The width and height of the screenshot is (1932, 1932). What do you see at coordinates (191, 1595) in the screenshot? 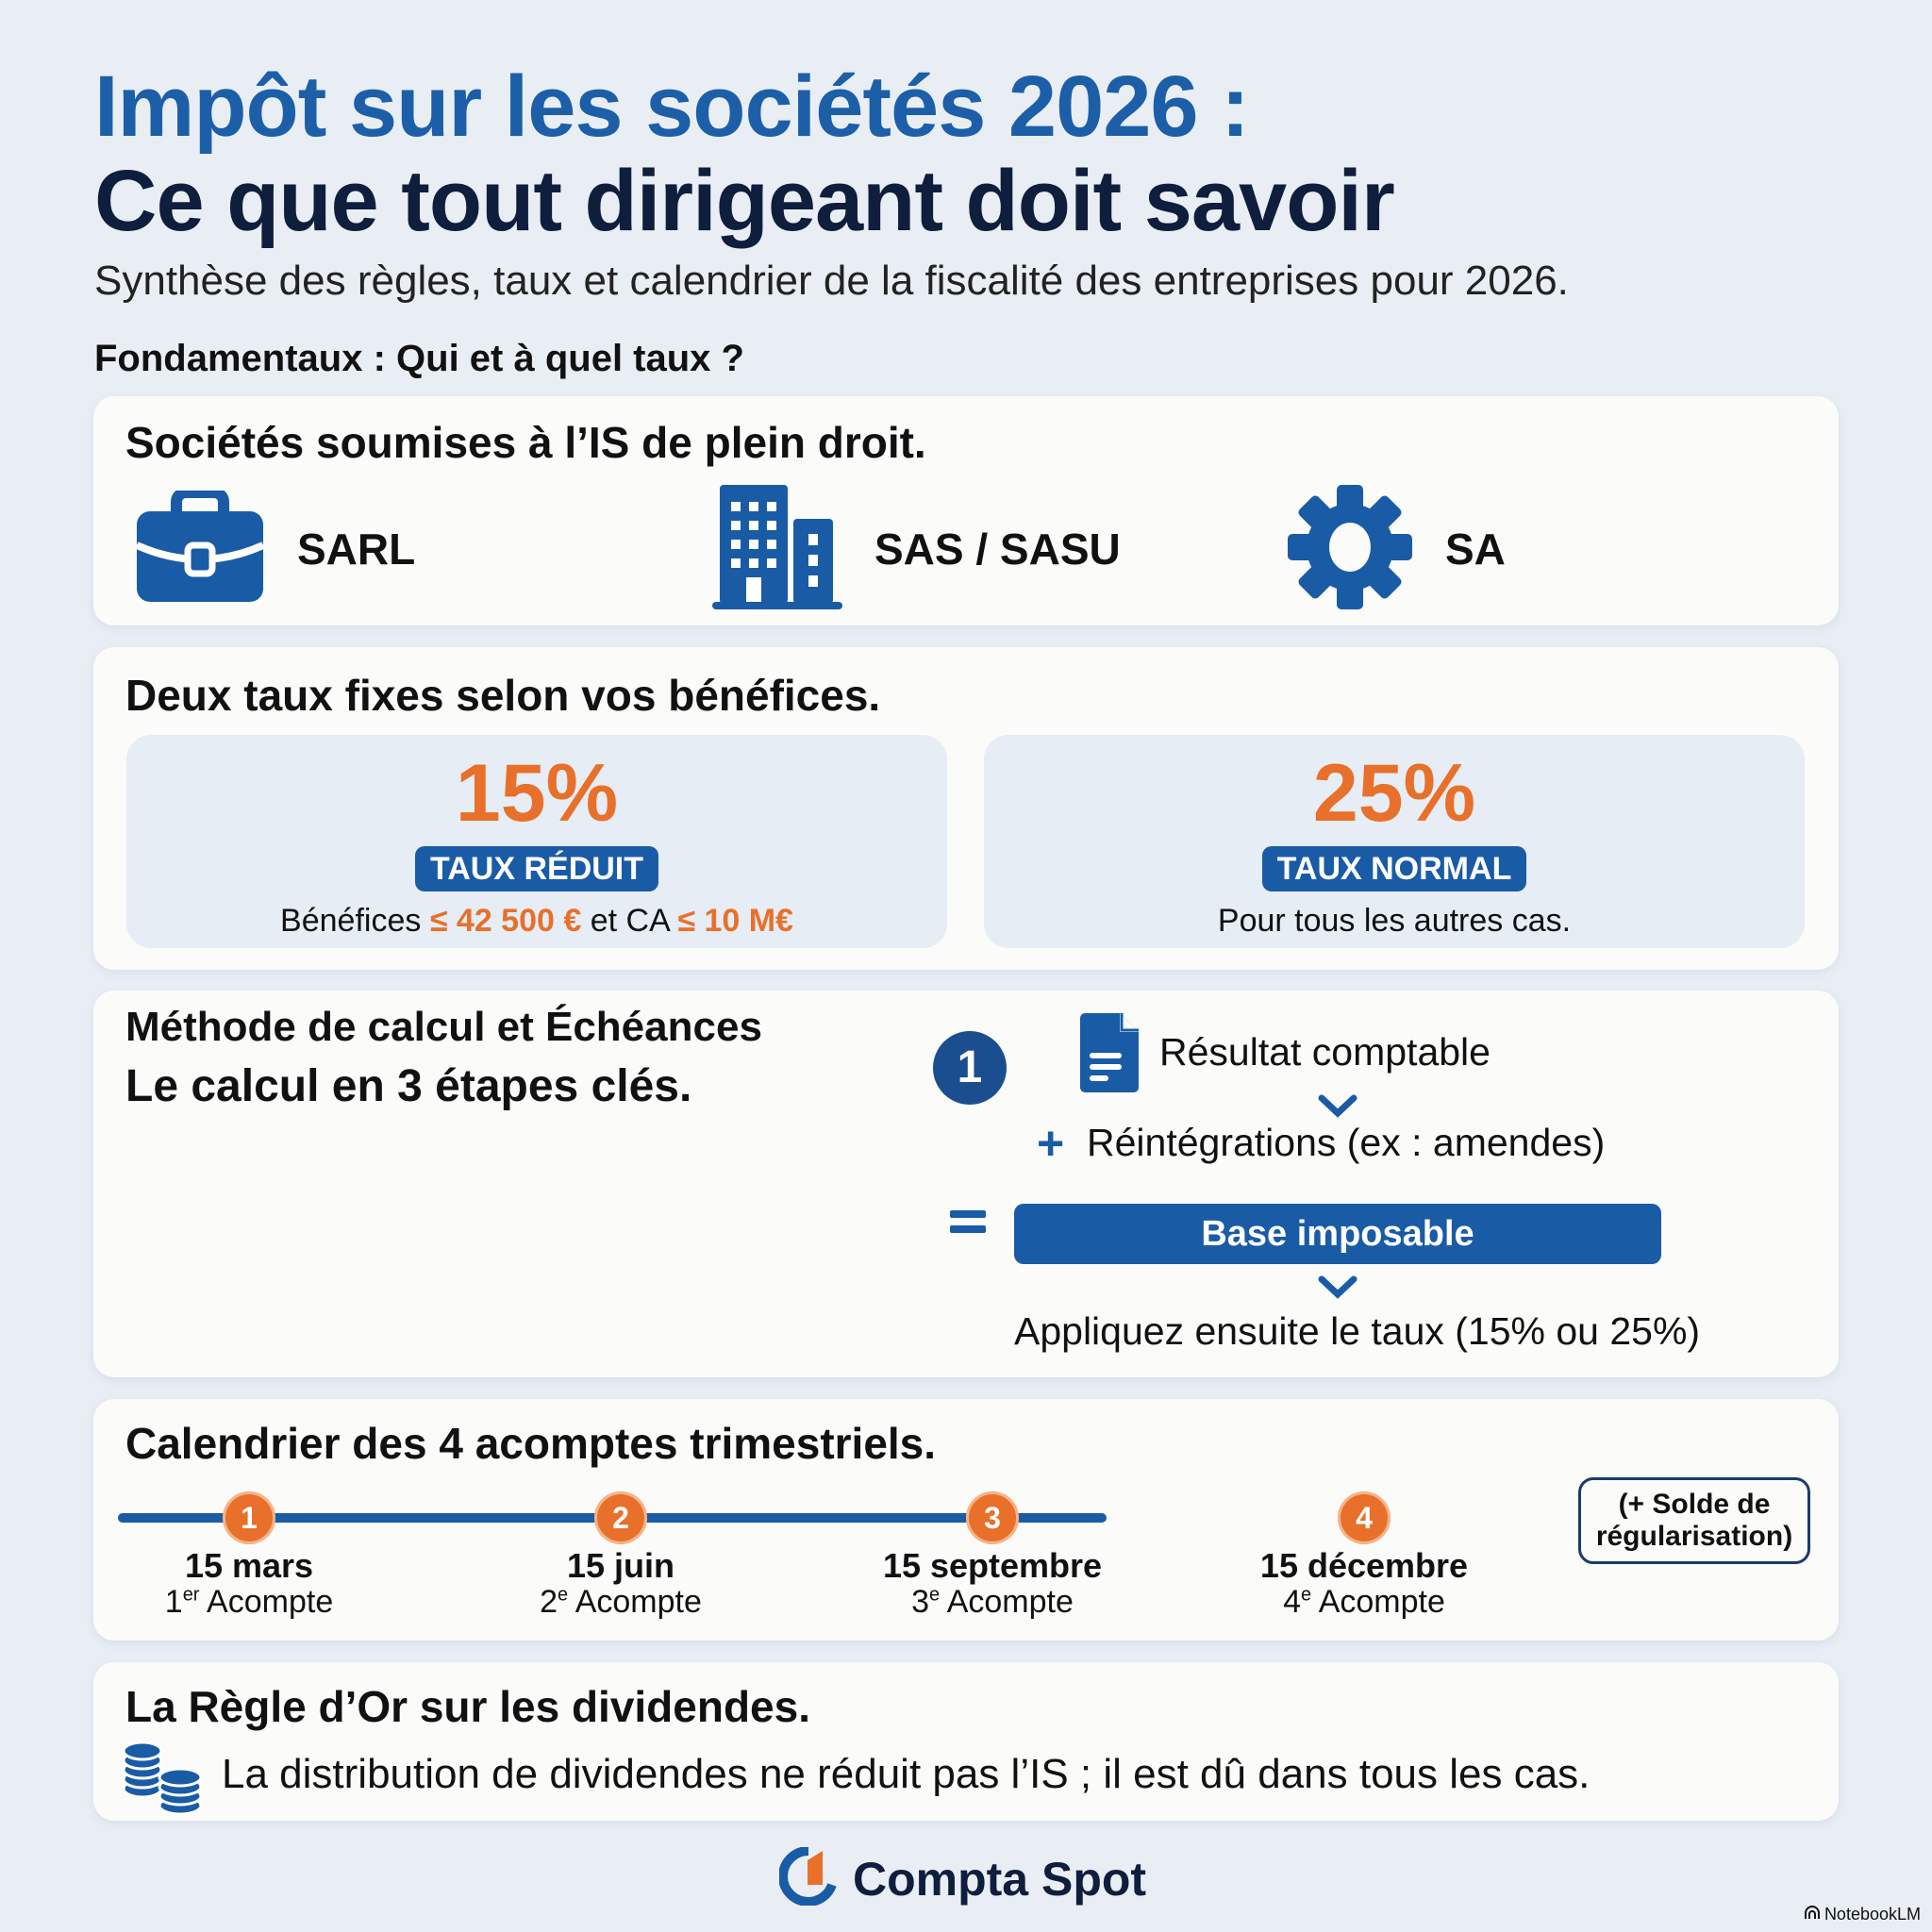
I see `ordinal-suffix: er` at bounding box center [191, 1595].